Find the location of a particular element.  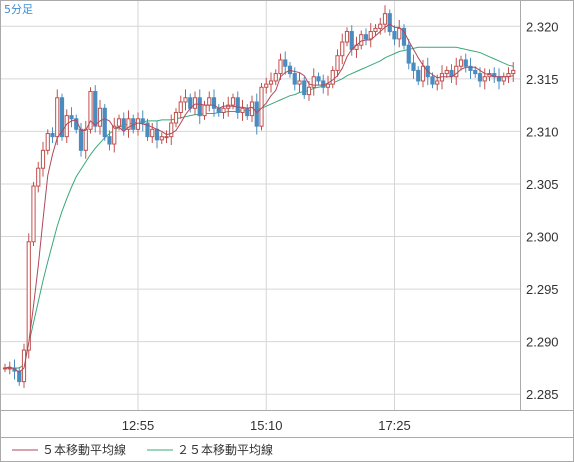

y-tick-label: 2.320 is located at coordinates (542, 26).